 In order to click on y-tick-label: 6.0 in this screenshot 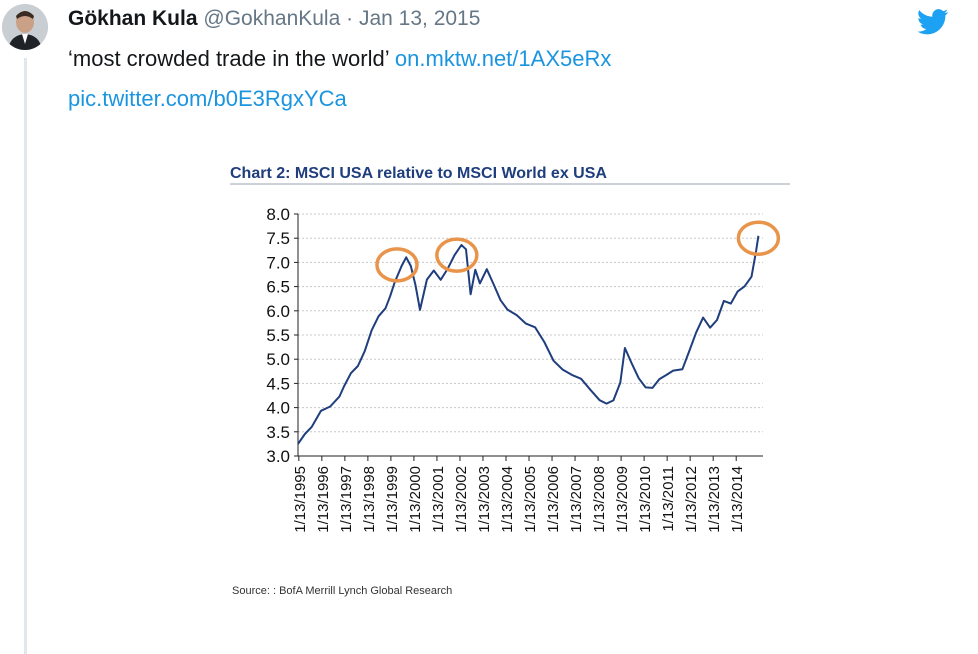, I will do `click(278, 311)`.